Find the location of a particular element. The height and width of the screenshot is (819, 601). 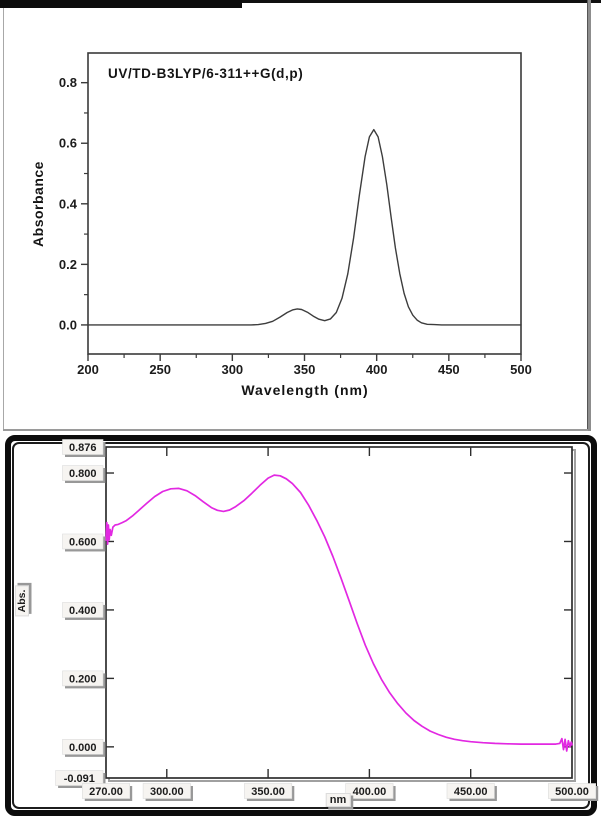

x-tick-label: 300.00 is located at coordinates (167, 792).